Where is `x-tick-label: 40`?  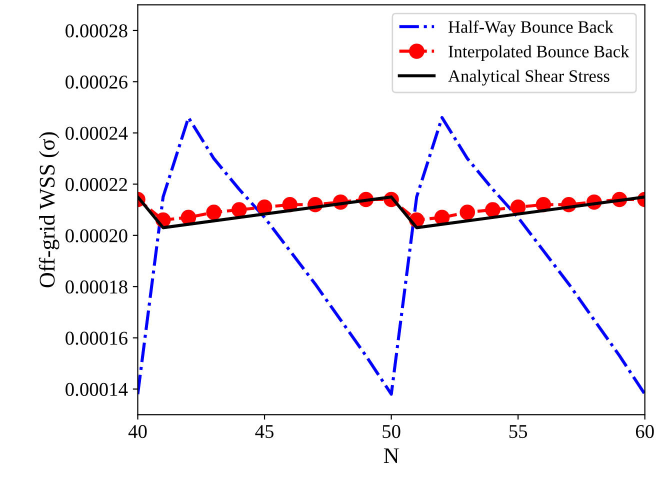
x-tick-label: 40 is located at coordinates (137, 431).